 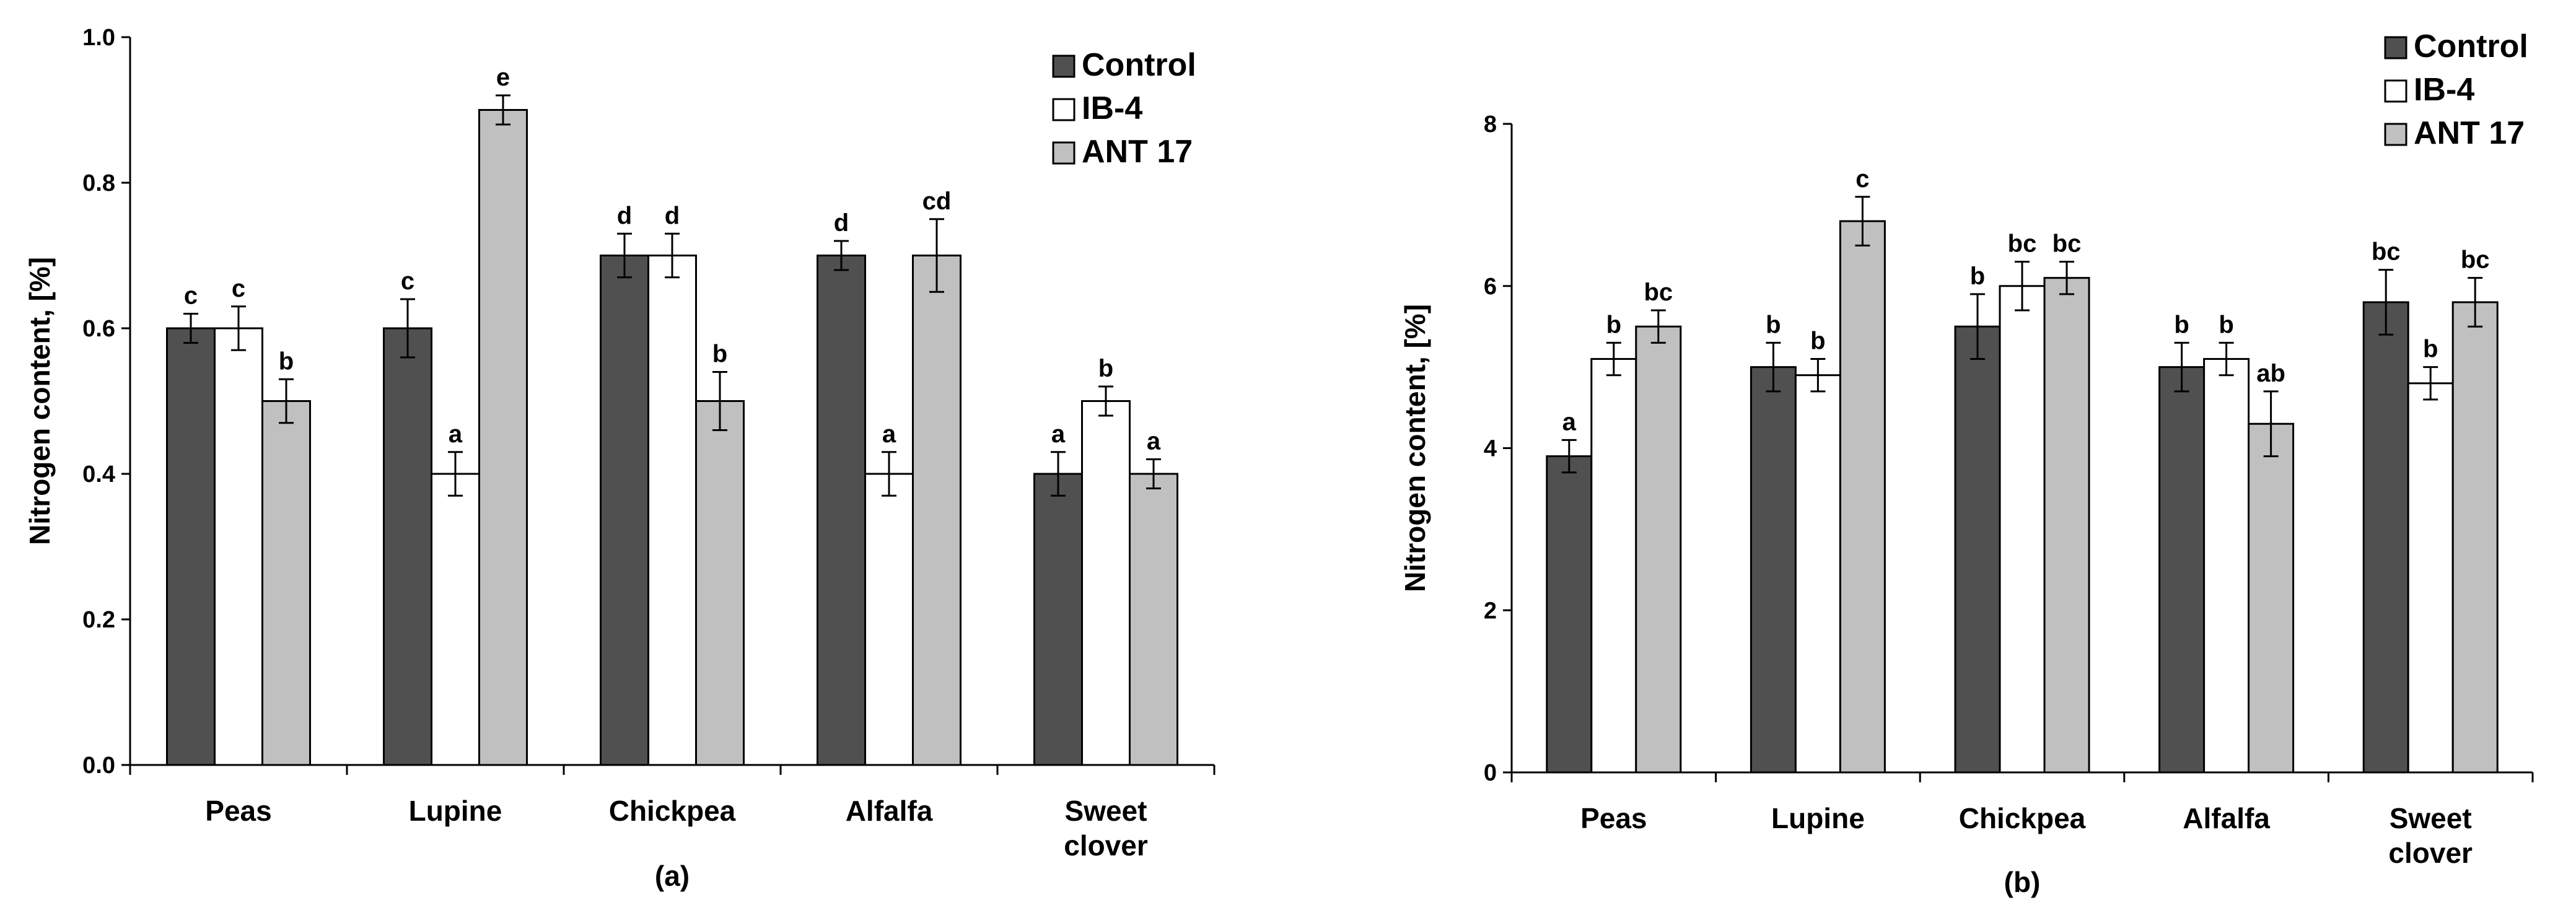 What do you see at coordinates (672, 876) in the screenshot?
I see `panel-label: (a)` at bounding box center [672, 876].